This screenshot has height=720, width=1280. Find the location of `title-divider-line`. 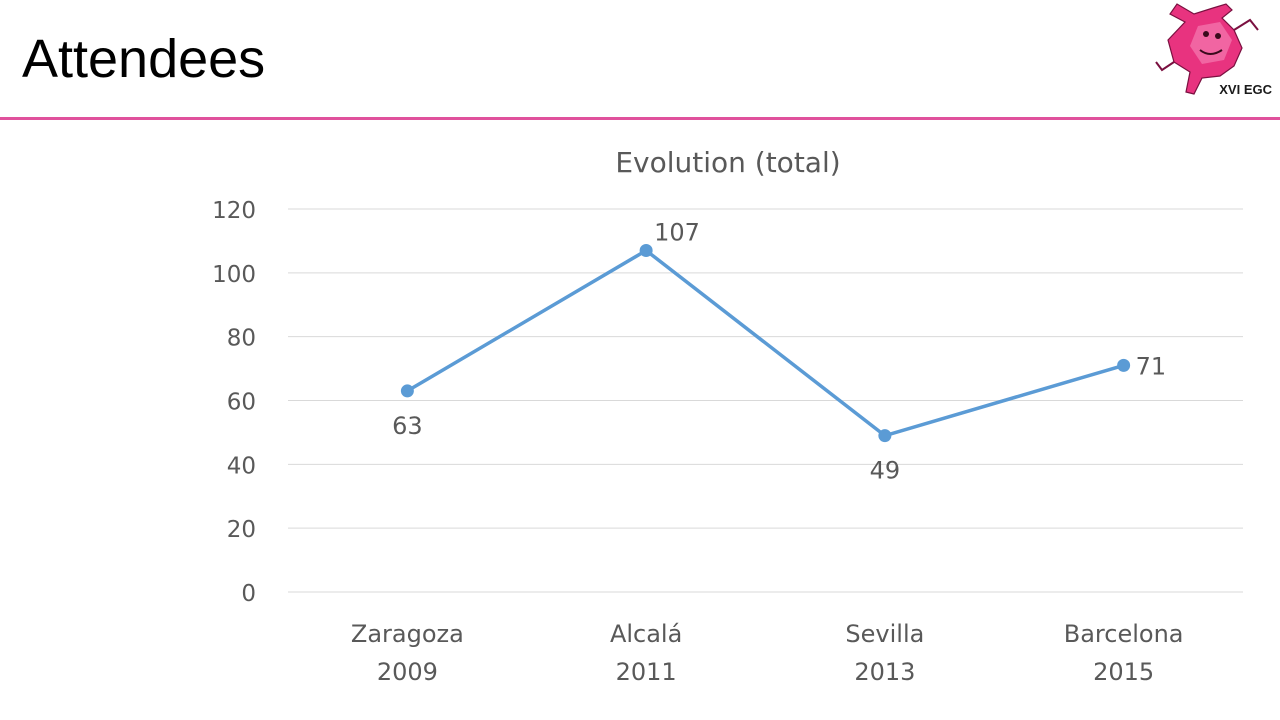

title-divider-line is located at coordinates (640, 118).